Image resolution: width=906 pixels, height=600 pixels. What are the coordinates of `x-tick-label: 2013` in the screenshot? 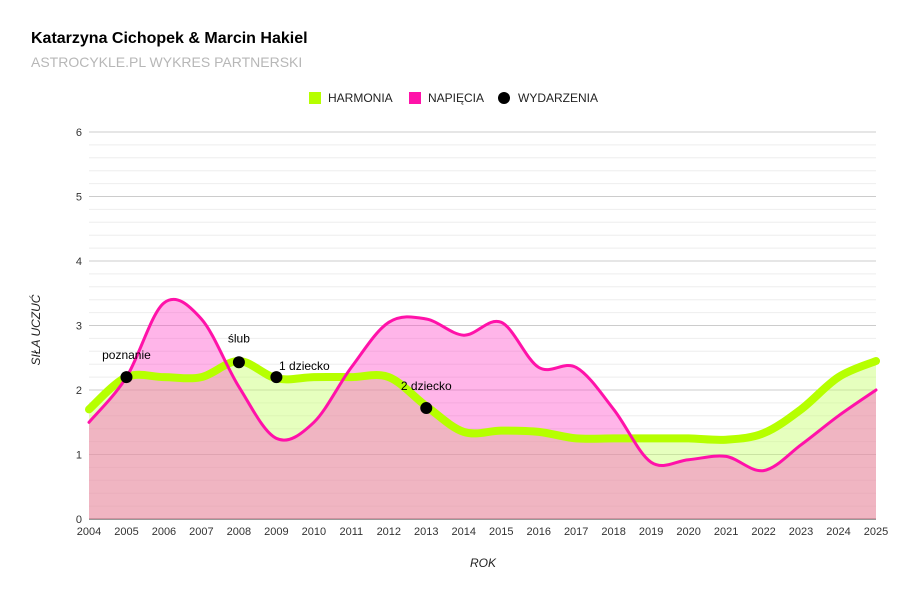 It's located at (426, 532).